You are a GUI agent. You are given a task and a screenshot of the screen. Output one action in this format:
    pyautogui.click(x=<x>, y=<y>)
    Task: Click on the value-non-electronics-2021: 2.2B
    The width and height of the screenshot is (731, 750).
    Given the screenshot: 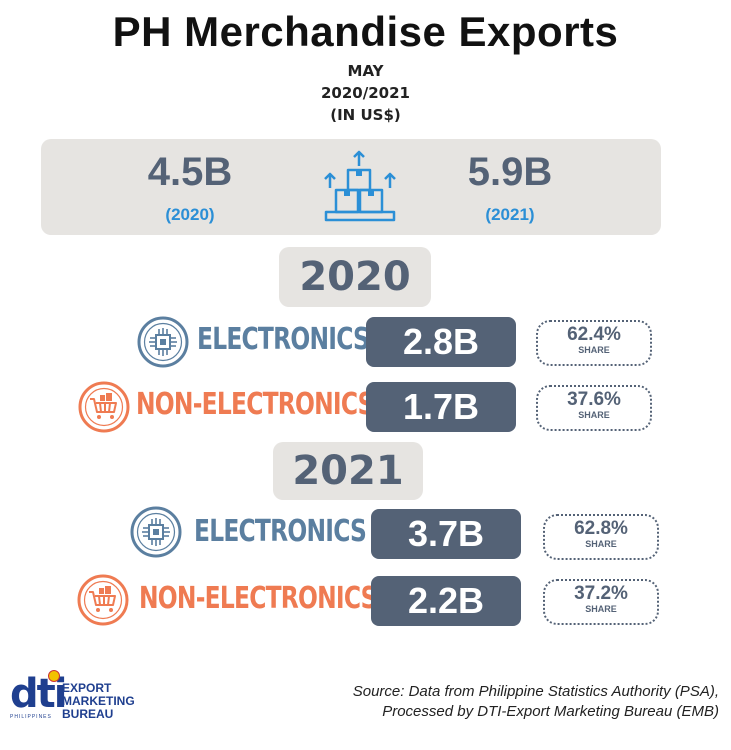 What is the action you would take?
    pyautogui.click(x=446, y=601)
    